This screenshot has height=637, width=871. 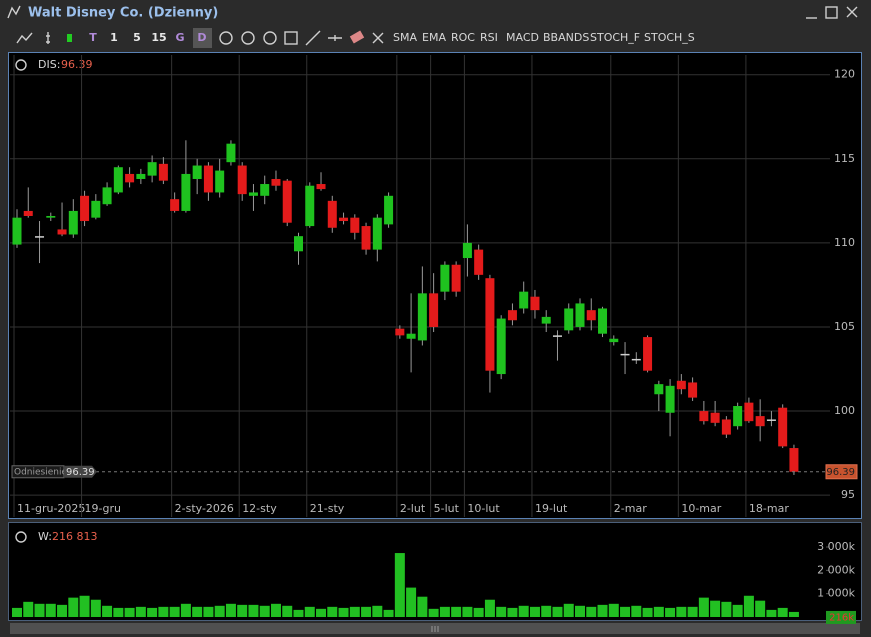 I want to click on last-price: 96.39, so click(x=77, y=64).